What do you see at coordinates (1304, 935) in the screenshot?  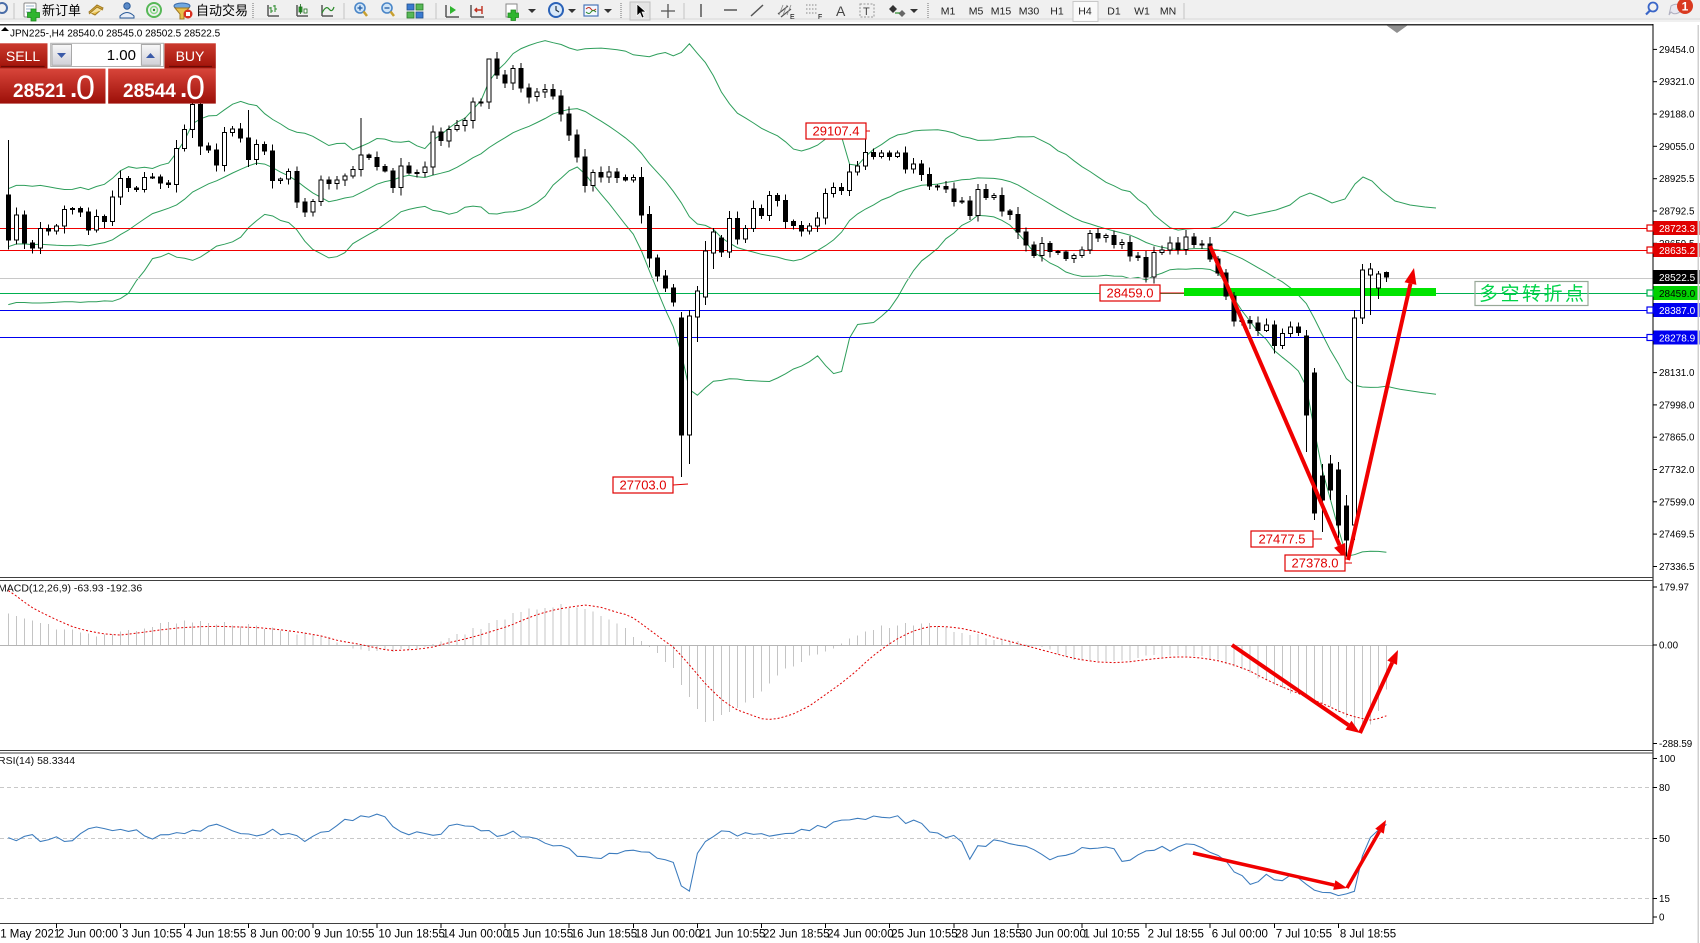 I see `svg-text: 7 Jul 10:55` at bounding box center [1304, 935].